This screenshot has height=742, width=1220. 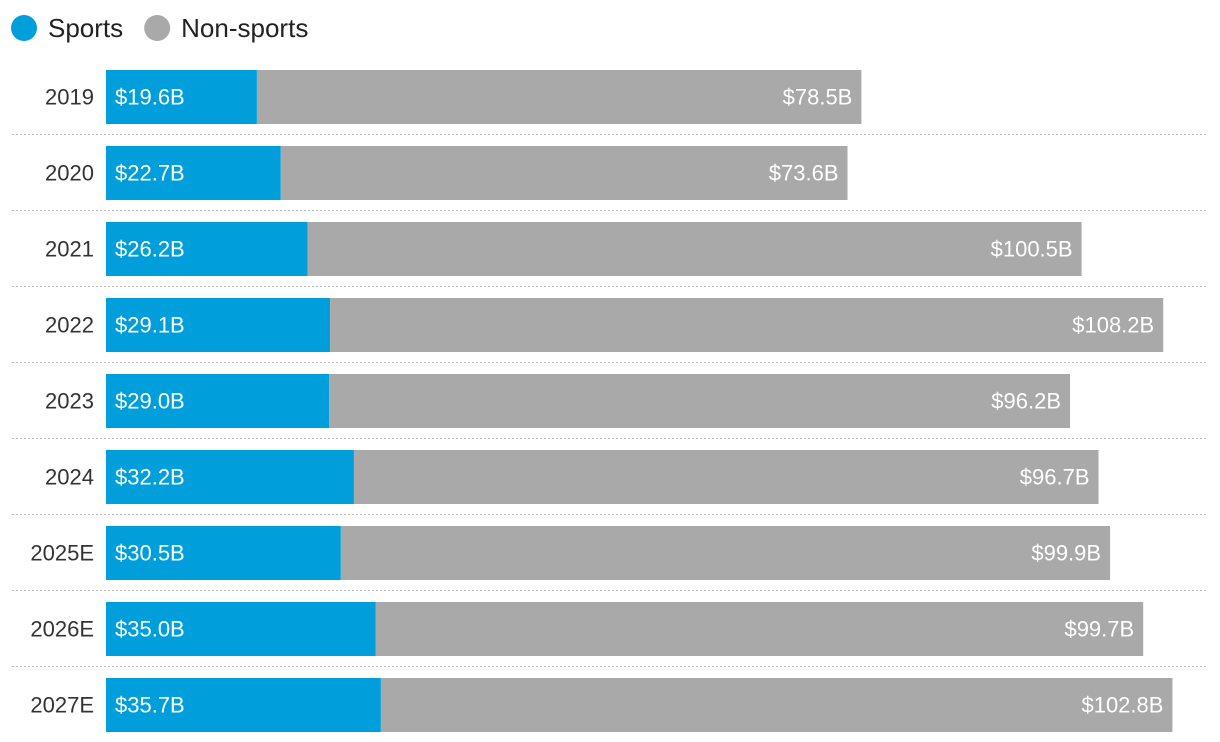 I want to click on bar-row-2025E: 2025E $30.5B $99.9B, so click(x=570, y=553).